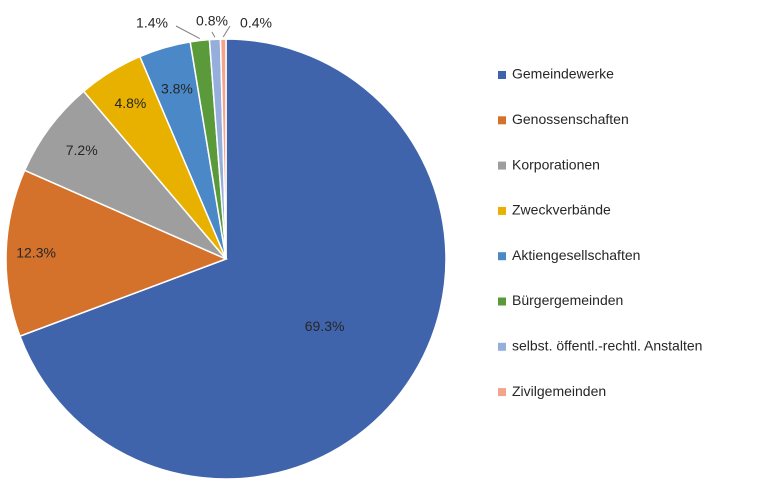  Describe the element at coordinates (570, 119) in the screenshot. I see `legend-label-genossenschaften: Genossenschaften` at that location.